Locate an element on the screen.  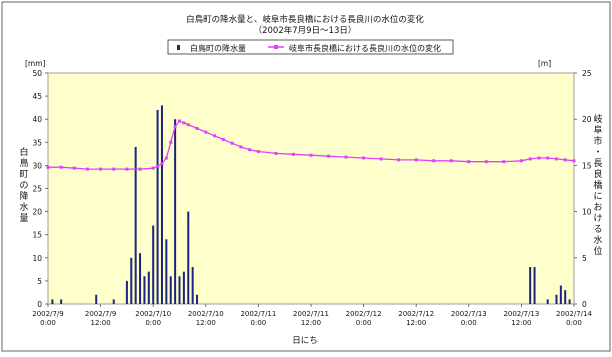
left-axis-title-char: 水 is located at coordinates (23, 207).